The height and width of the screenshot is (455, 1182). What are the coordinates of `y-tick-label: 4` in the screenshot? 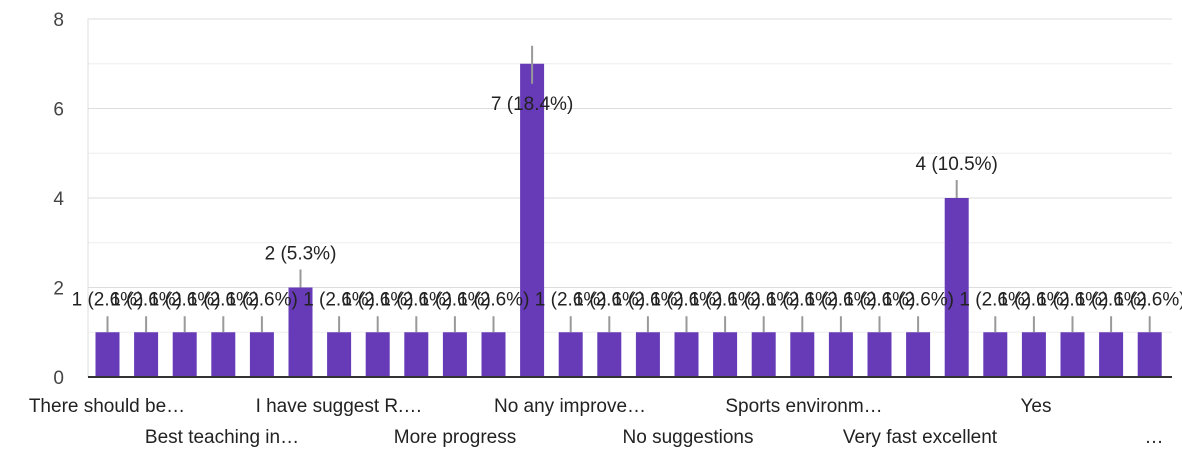 It's located at (58, 199).